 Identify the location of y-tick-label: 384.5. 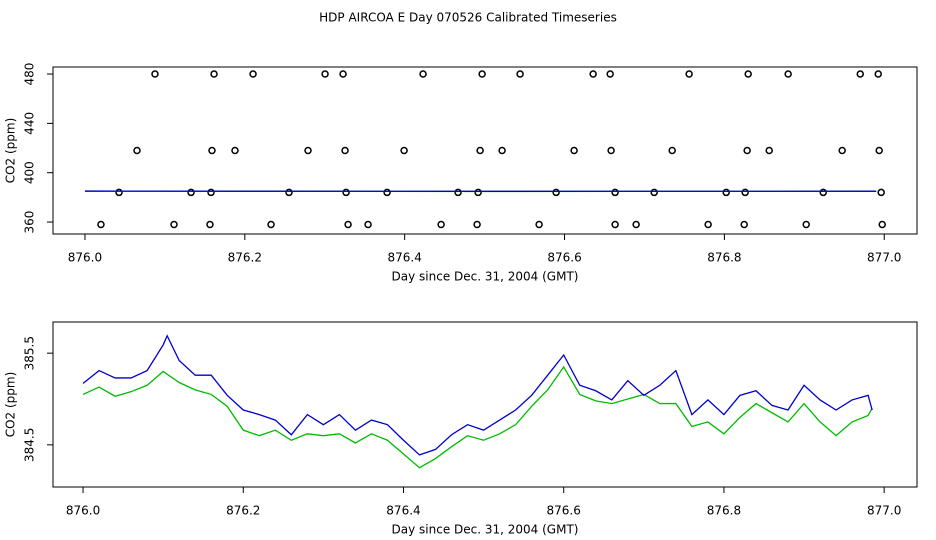
(30, 445).